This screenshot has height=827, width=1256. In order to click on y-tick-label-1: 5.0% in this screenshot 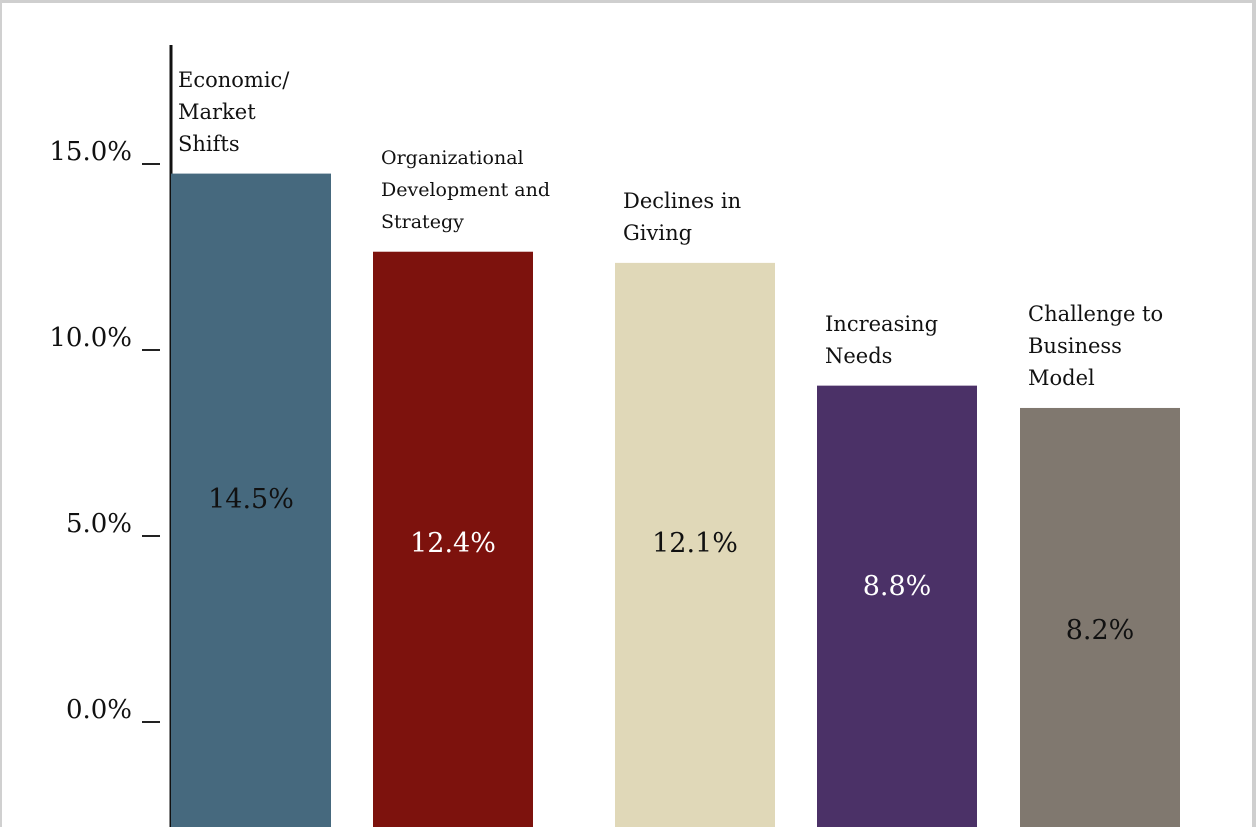, I will do `click(98, 524)`.